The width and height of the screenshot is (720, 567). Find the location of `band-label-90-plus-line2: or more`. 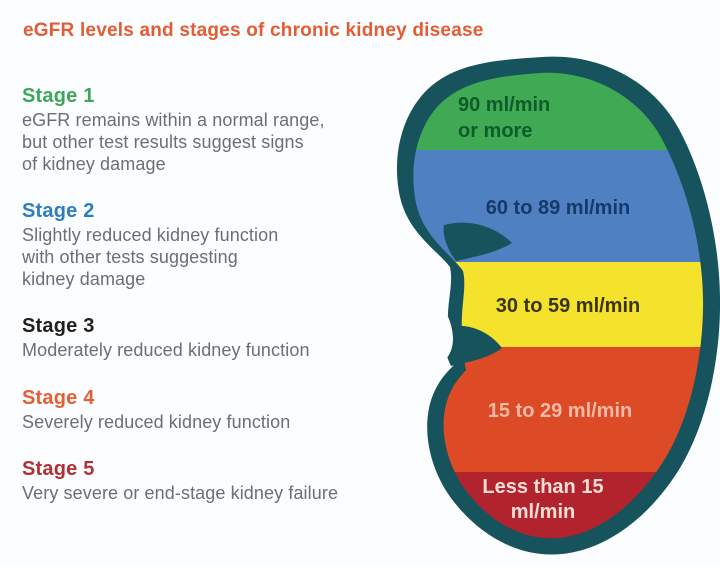

band-label-90-plus-line2: or more is located at coordinates (495, 131).